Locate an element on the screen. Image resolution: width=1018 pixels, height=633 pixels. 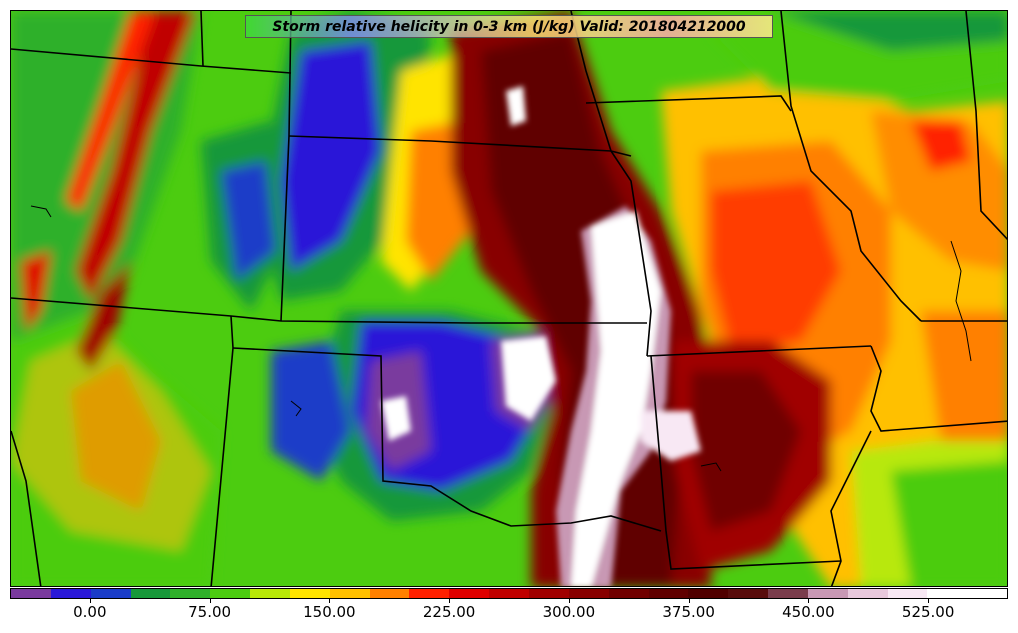
colorbar-tick-label: 450.00 is located at coordinates (808, 612).